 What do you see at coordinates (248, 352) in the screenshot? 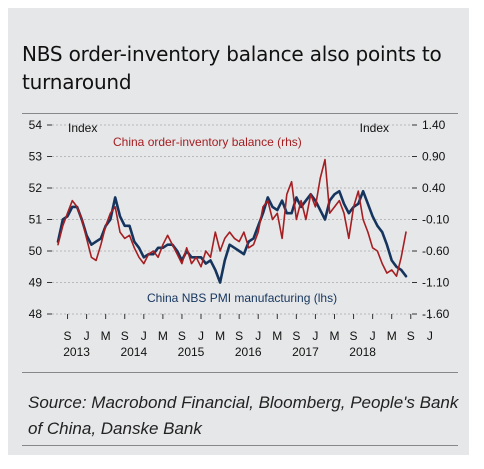
I see `x-year-label: 2016` at bounding box center [248, 352].